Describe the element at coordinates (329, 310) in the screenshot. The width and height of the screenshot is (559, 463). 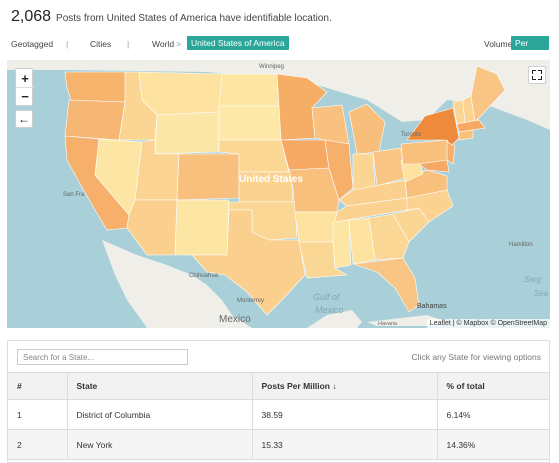
I see `map-label-gulf-mexico: Mexico` at that location.